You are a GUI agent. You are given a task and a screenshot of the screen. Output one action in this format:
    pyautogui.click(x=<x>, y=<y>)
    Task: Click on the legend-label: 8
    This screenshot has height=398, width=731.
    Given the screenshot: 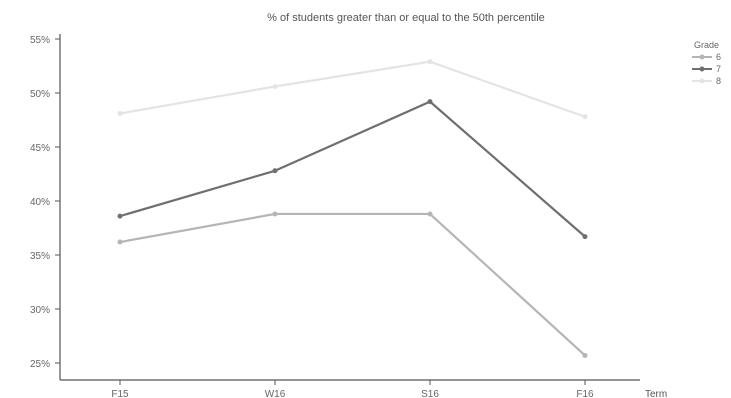 What is the action you would take?
    pyautogui.click(x=718, y=81)
    